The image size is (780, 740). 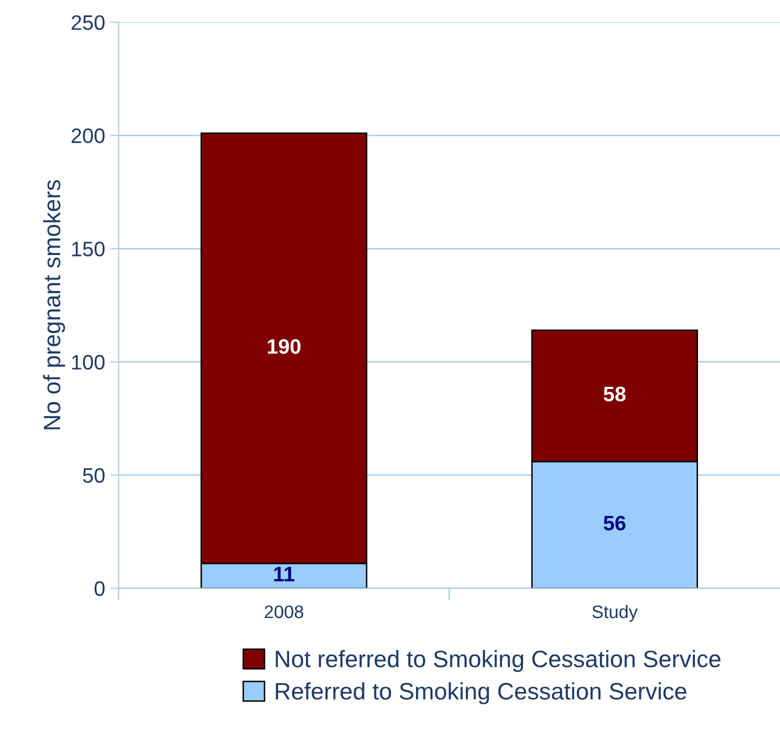 I want to click on y-tick-label: 200, so click(x=88, y=136).